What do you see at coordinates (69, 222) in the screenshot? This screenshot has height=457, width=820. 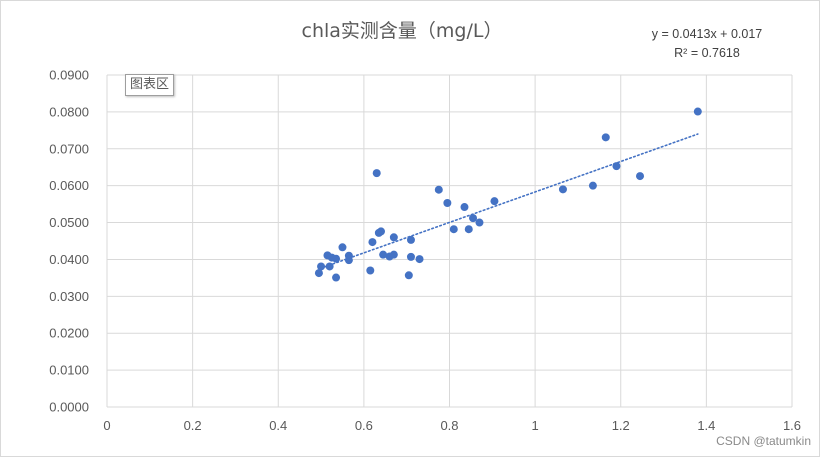 I see `y-tick-label: 0.0500` at bounding box center [69, 222].